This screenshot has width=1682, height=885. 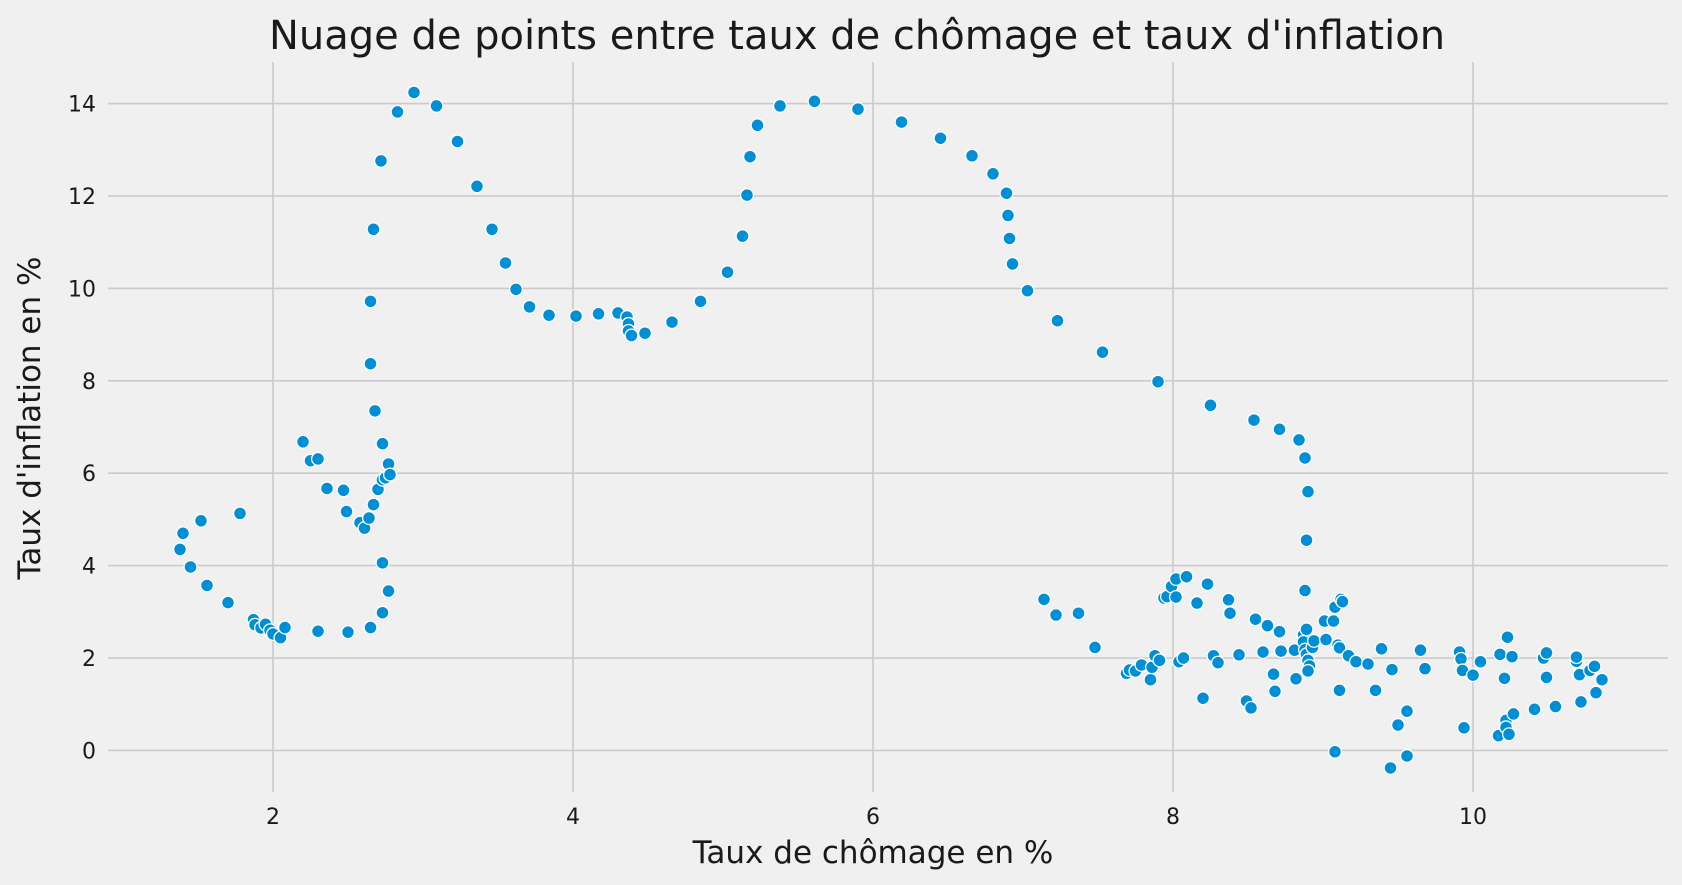 I want to click on y-tick-label: 10, so click(x=82, y=289).